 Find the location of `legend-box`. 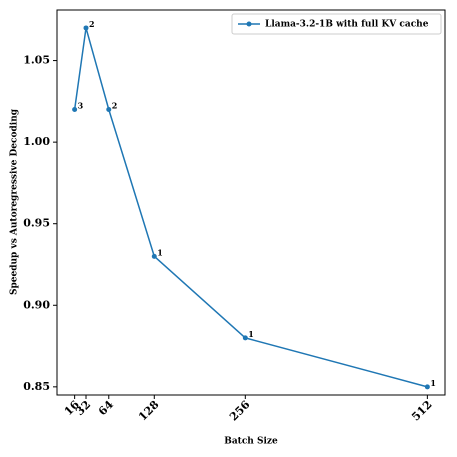

legend-box is located at coordinates (336, 24).